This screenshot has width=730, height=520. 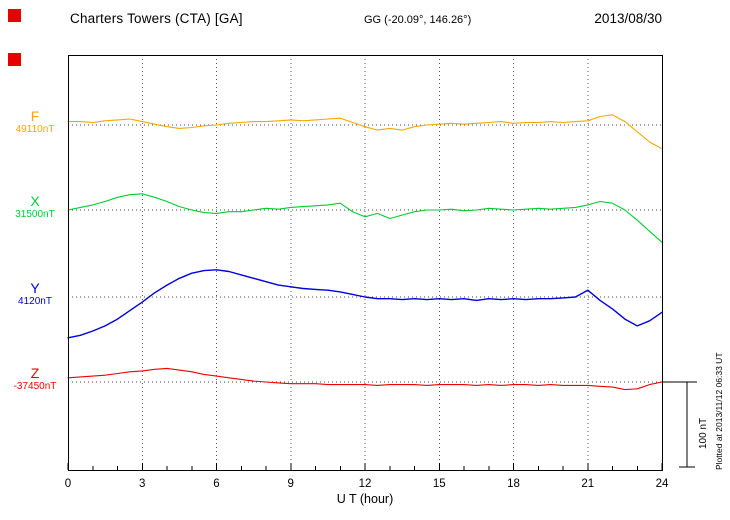 What do you see at coordinates (35, 201) in the screenshot?
I see `series-letter-X: X` at bounding box center [35, 201].